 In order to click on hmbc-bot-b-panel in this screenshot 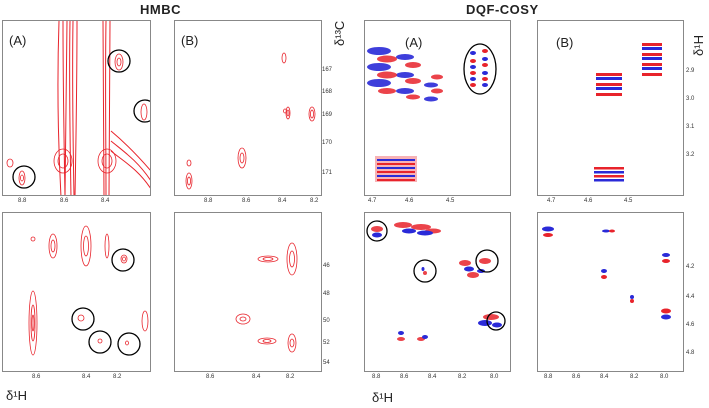, I will do `click(248, 292)`.